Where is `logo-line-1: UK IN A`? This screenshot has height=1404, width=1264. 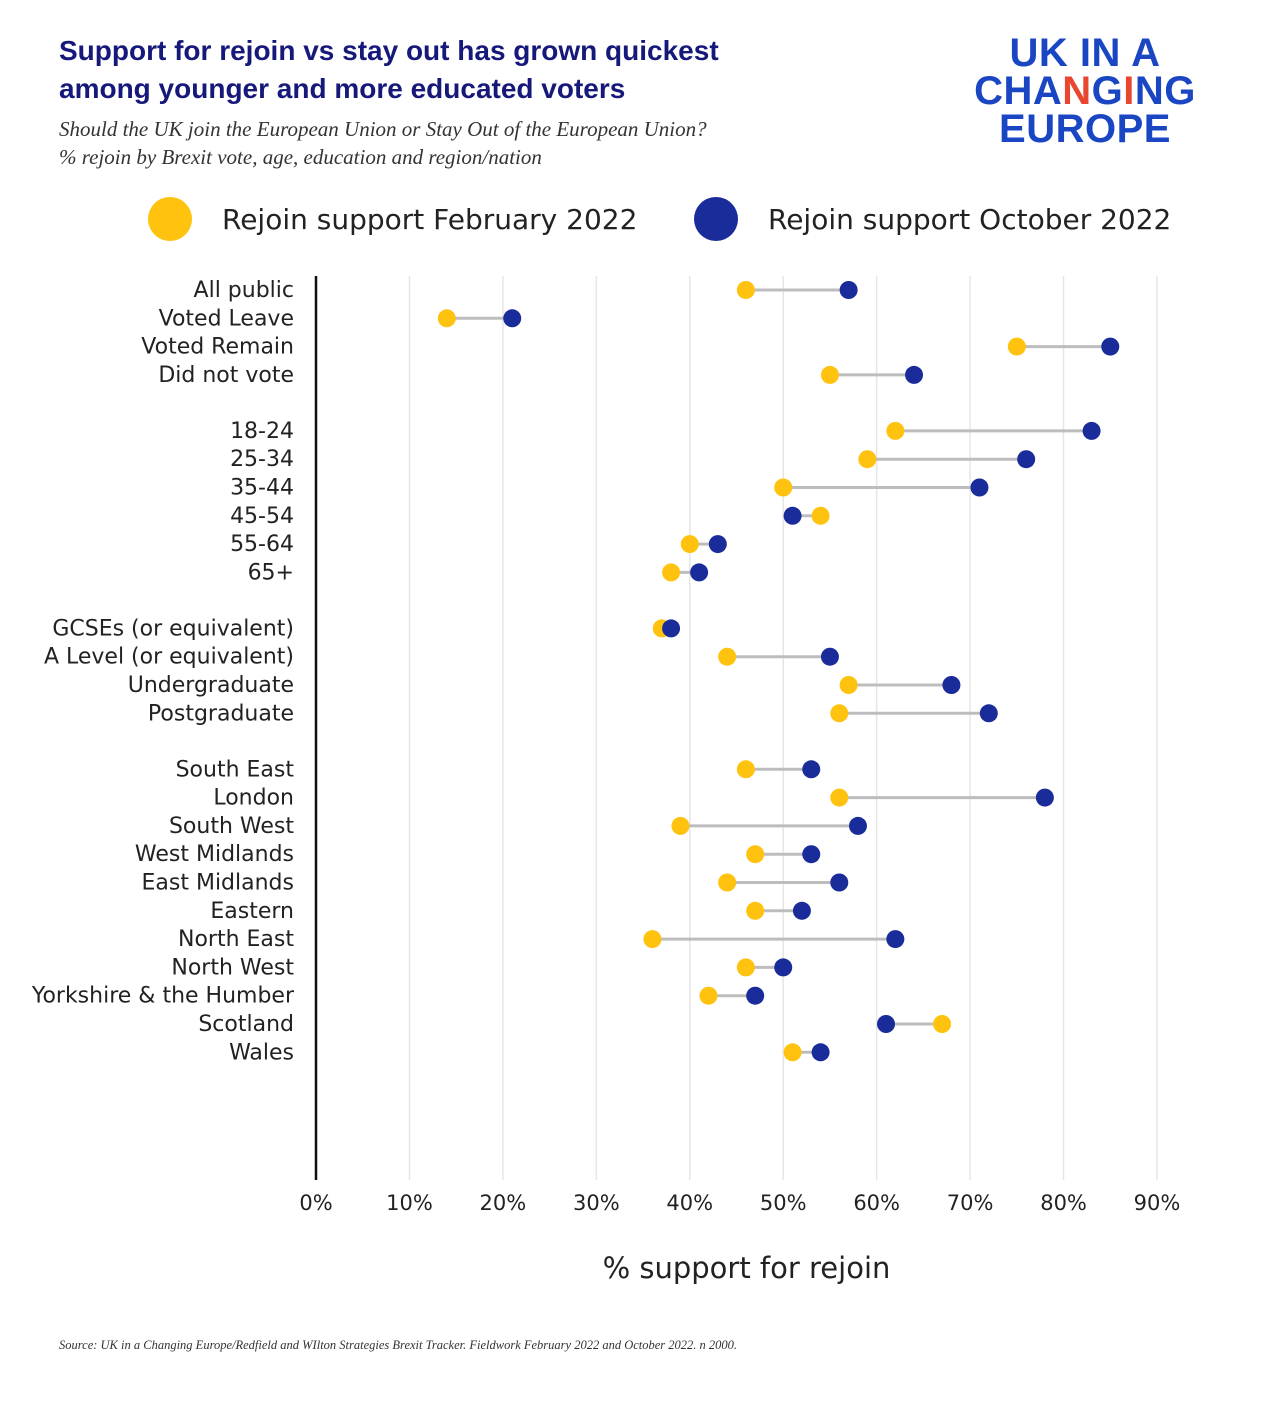
logo-line-1: UK IN A is located at coordinates (1085, 53).